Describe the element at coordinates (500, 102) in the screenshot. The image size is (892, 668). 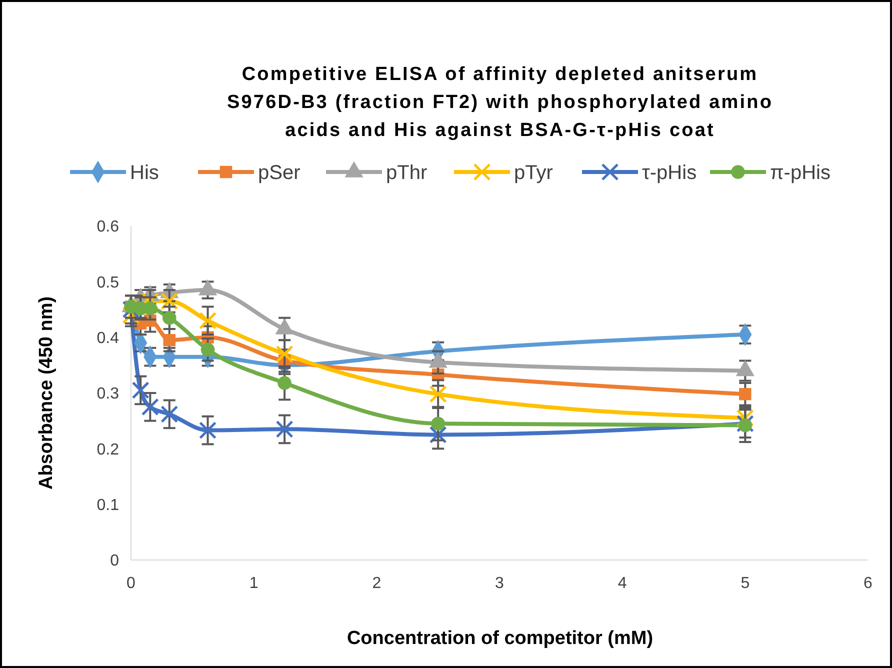
I see `chart-title: Competitive ELISA of affinity depleted anitserum S976D-B3 (fraction FT2) with phosphorylated amino acids and His against BSA-G-τ-pHis coat` at that location.